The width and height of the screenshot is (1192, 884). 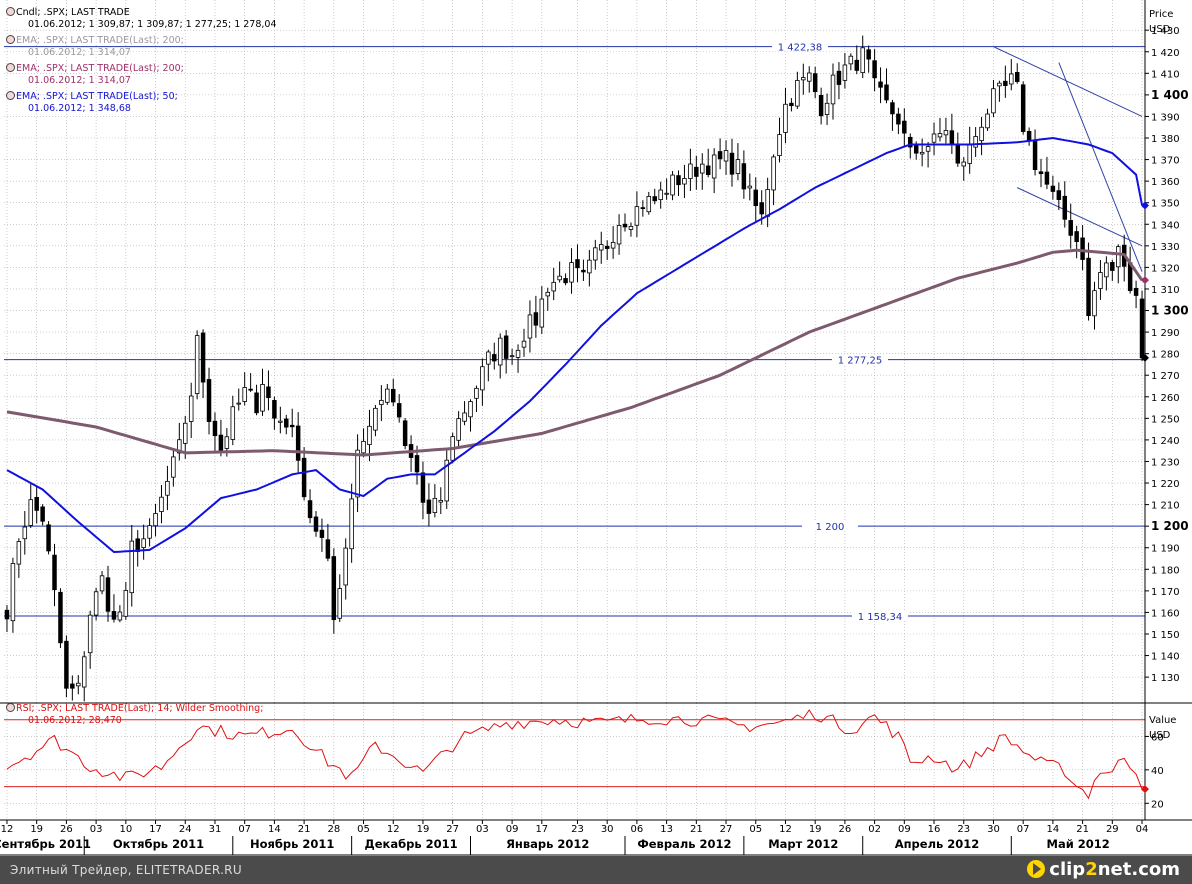 What do you see at coordinates (1165, 398) in the screenshot?
I see `price-tick-label: 1 260` at bounding box center [1165, 398].